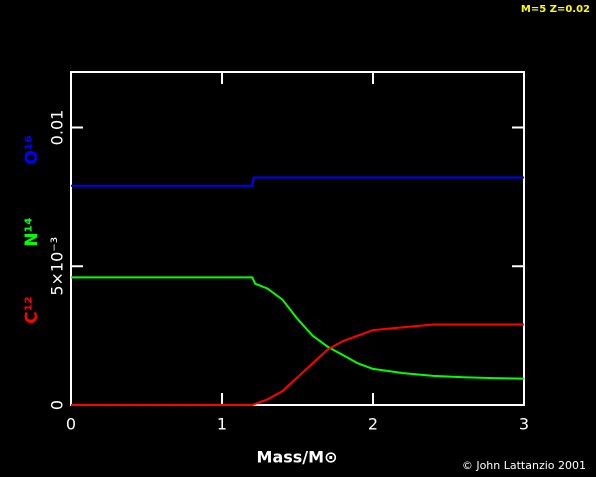 The image size is (596, 477). I want to click on x-tick-label: 2, so click(373, 424).